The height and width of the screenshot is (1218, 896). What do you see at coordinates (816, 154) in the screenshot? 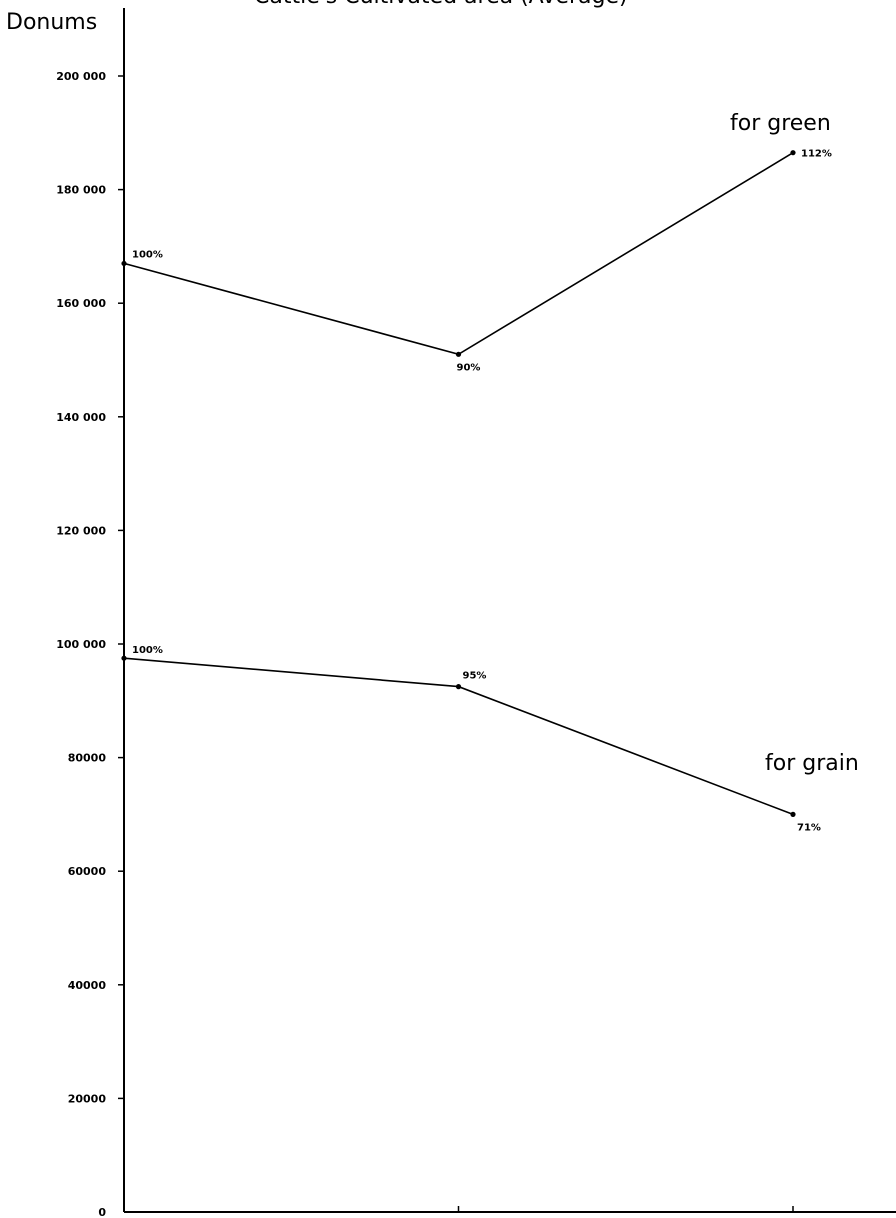
I see `data-label: 112%` at bounding box center [816, 154].